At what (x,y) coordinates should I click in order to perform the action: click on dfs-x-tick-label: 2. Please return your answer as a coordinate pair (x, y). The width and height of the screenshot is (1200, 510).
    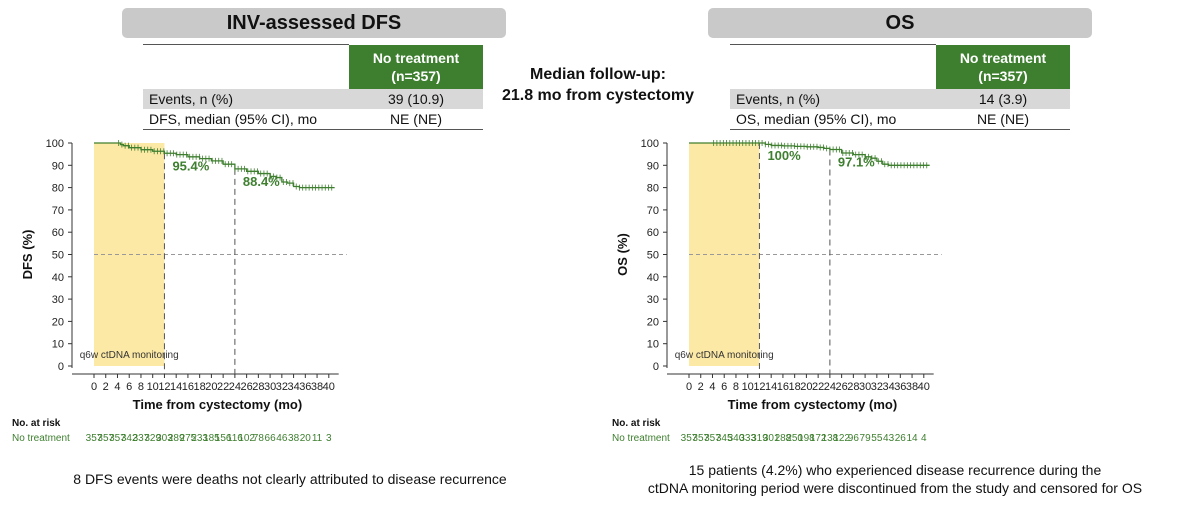
    Looking at the image, I should click on (106, 387).